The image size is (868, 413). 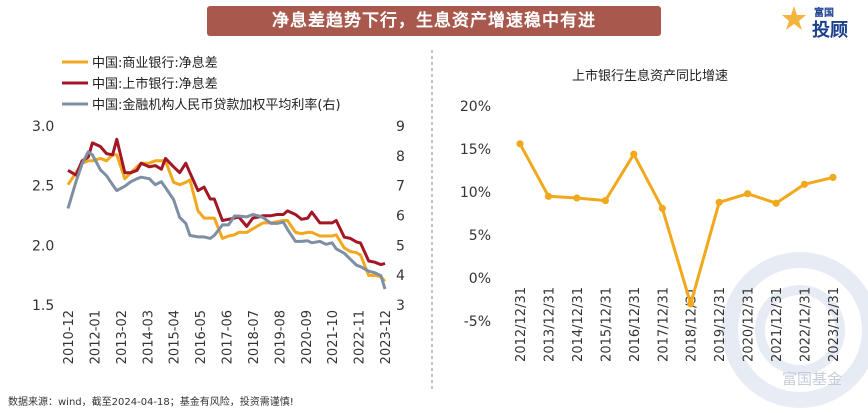 What do you see at coordinates (400, 306) in the screenshot?
I see `right-ytick-label: 3` at bounding box center [400, 306].